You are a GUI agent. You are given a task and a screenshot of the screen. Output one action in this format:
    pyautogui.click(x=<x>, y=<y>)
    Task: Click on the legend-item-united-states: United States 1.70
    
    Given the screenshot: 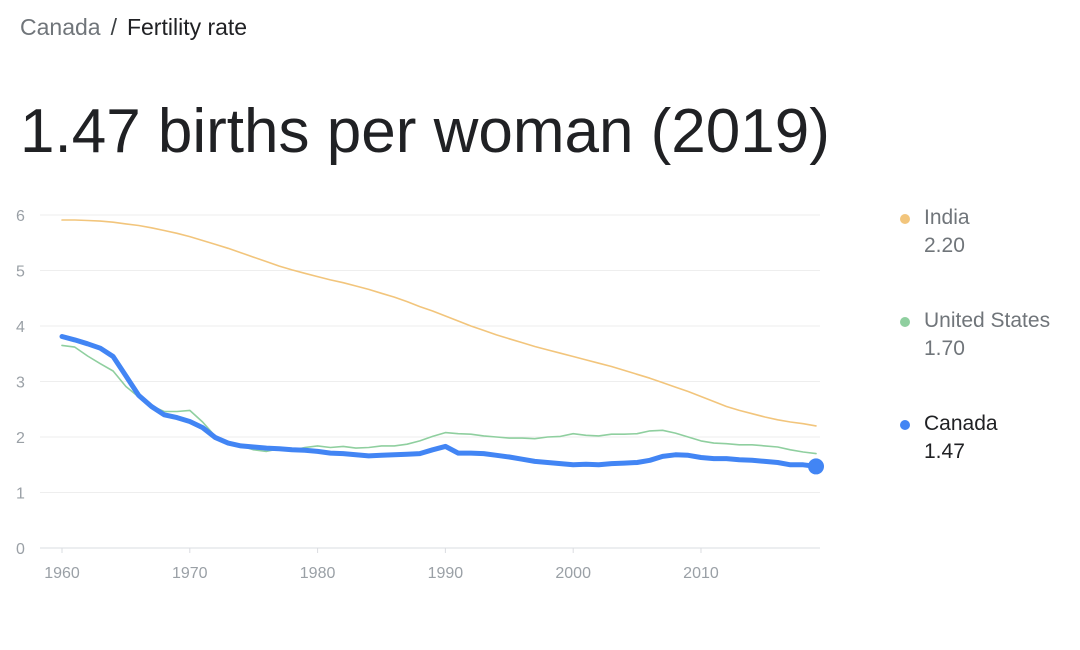 What is the action you would take?
    pyautogui.click(x=987, y=357)
    